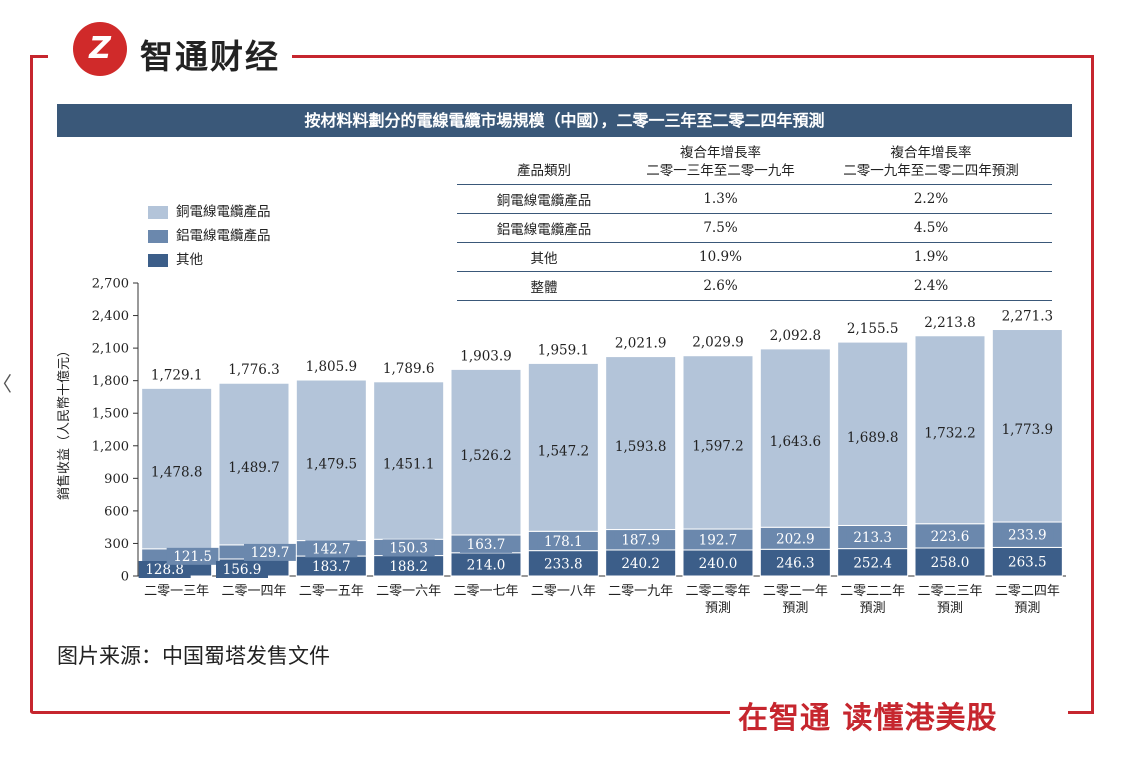 The height and width of the screenshot is (769, 1129). Describe the element at coordinates (176, 591) in the screenshot. I see `x-tick-label: 二零一三年` at that location.